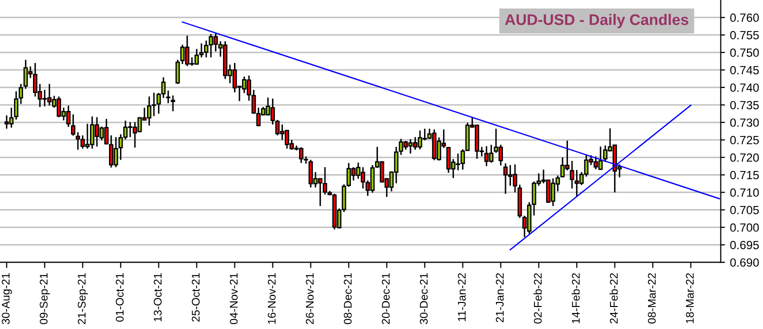 The image size is (763, 329). What do you see at coordinates (744, 245) in the screenshot?
I see `y-tick-label: 0.695` at bounding box center [744, 245].